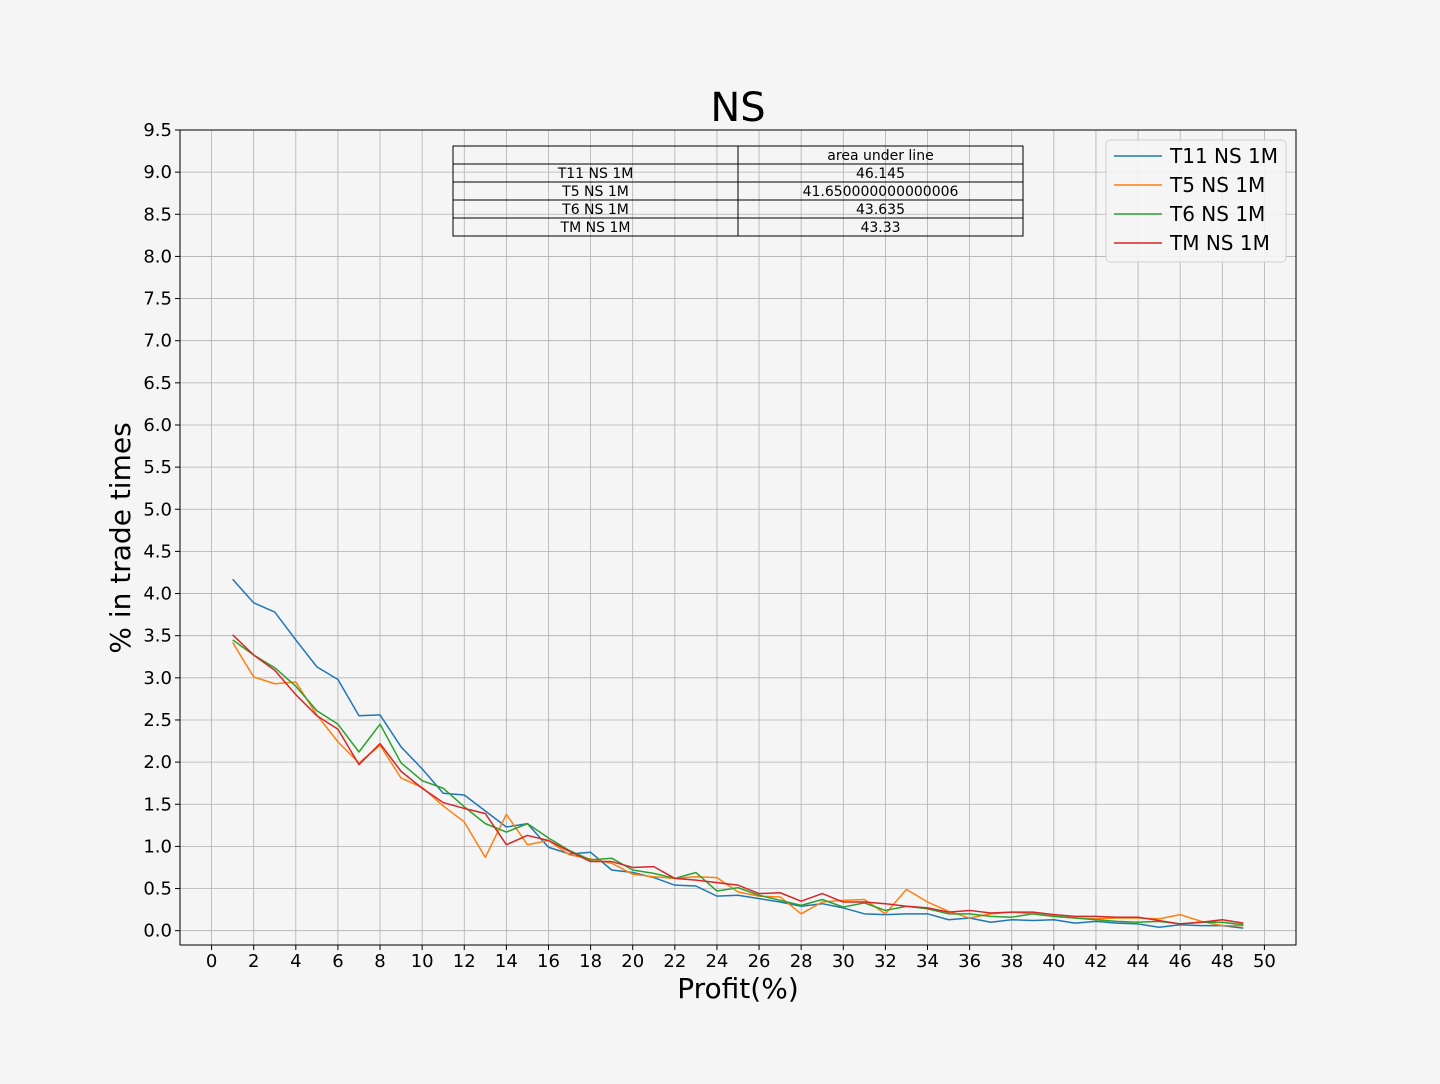 The image size is (1440, 1084). I want to click on y-tick-label: 3.0, so click(157, 678).